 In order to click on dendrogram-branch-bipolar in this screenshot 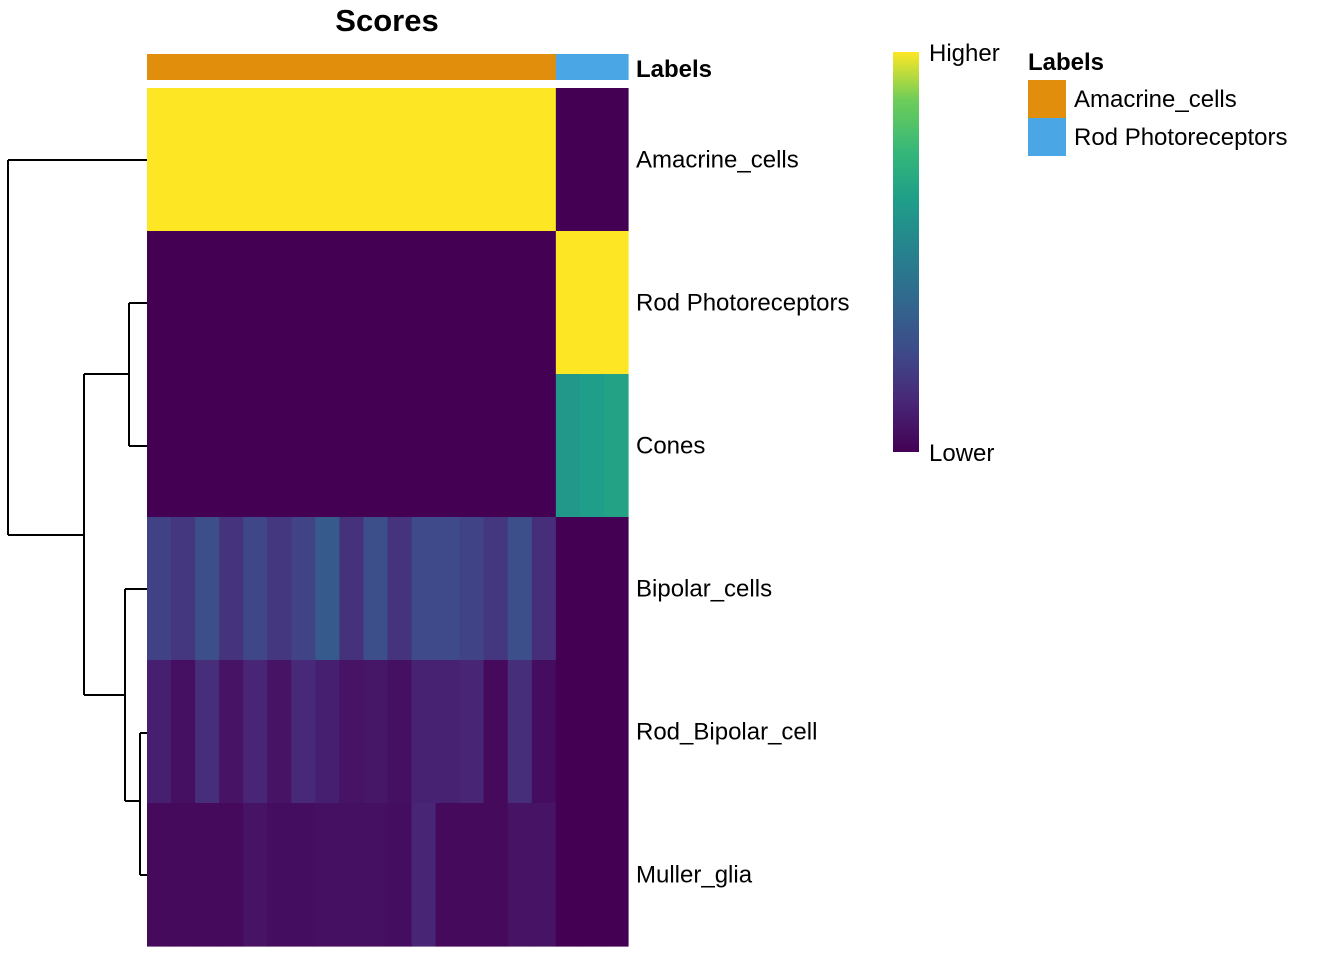, I will do `click(135, 695)`.